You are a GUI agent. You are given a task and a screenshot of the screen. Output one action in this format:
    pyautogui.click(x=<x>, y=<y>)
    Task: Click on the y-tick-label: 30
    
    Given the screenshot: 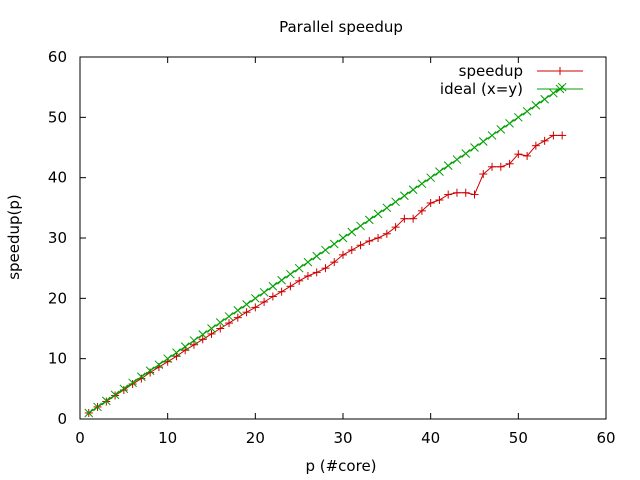 What is the action you would take?
    pyautogui.click(x=57, y=238)
    